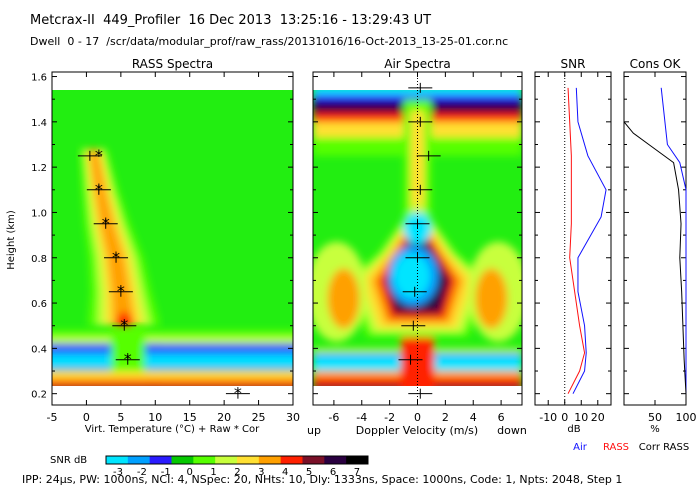 Image resolution: width=700 pixels, height=500 pixels. Describe the element at coordinates (656, 64) in the screenshot. I see `panel-title-3: Cons OK` at that location.